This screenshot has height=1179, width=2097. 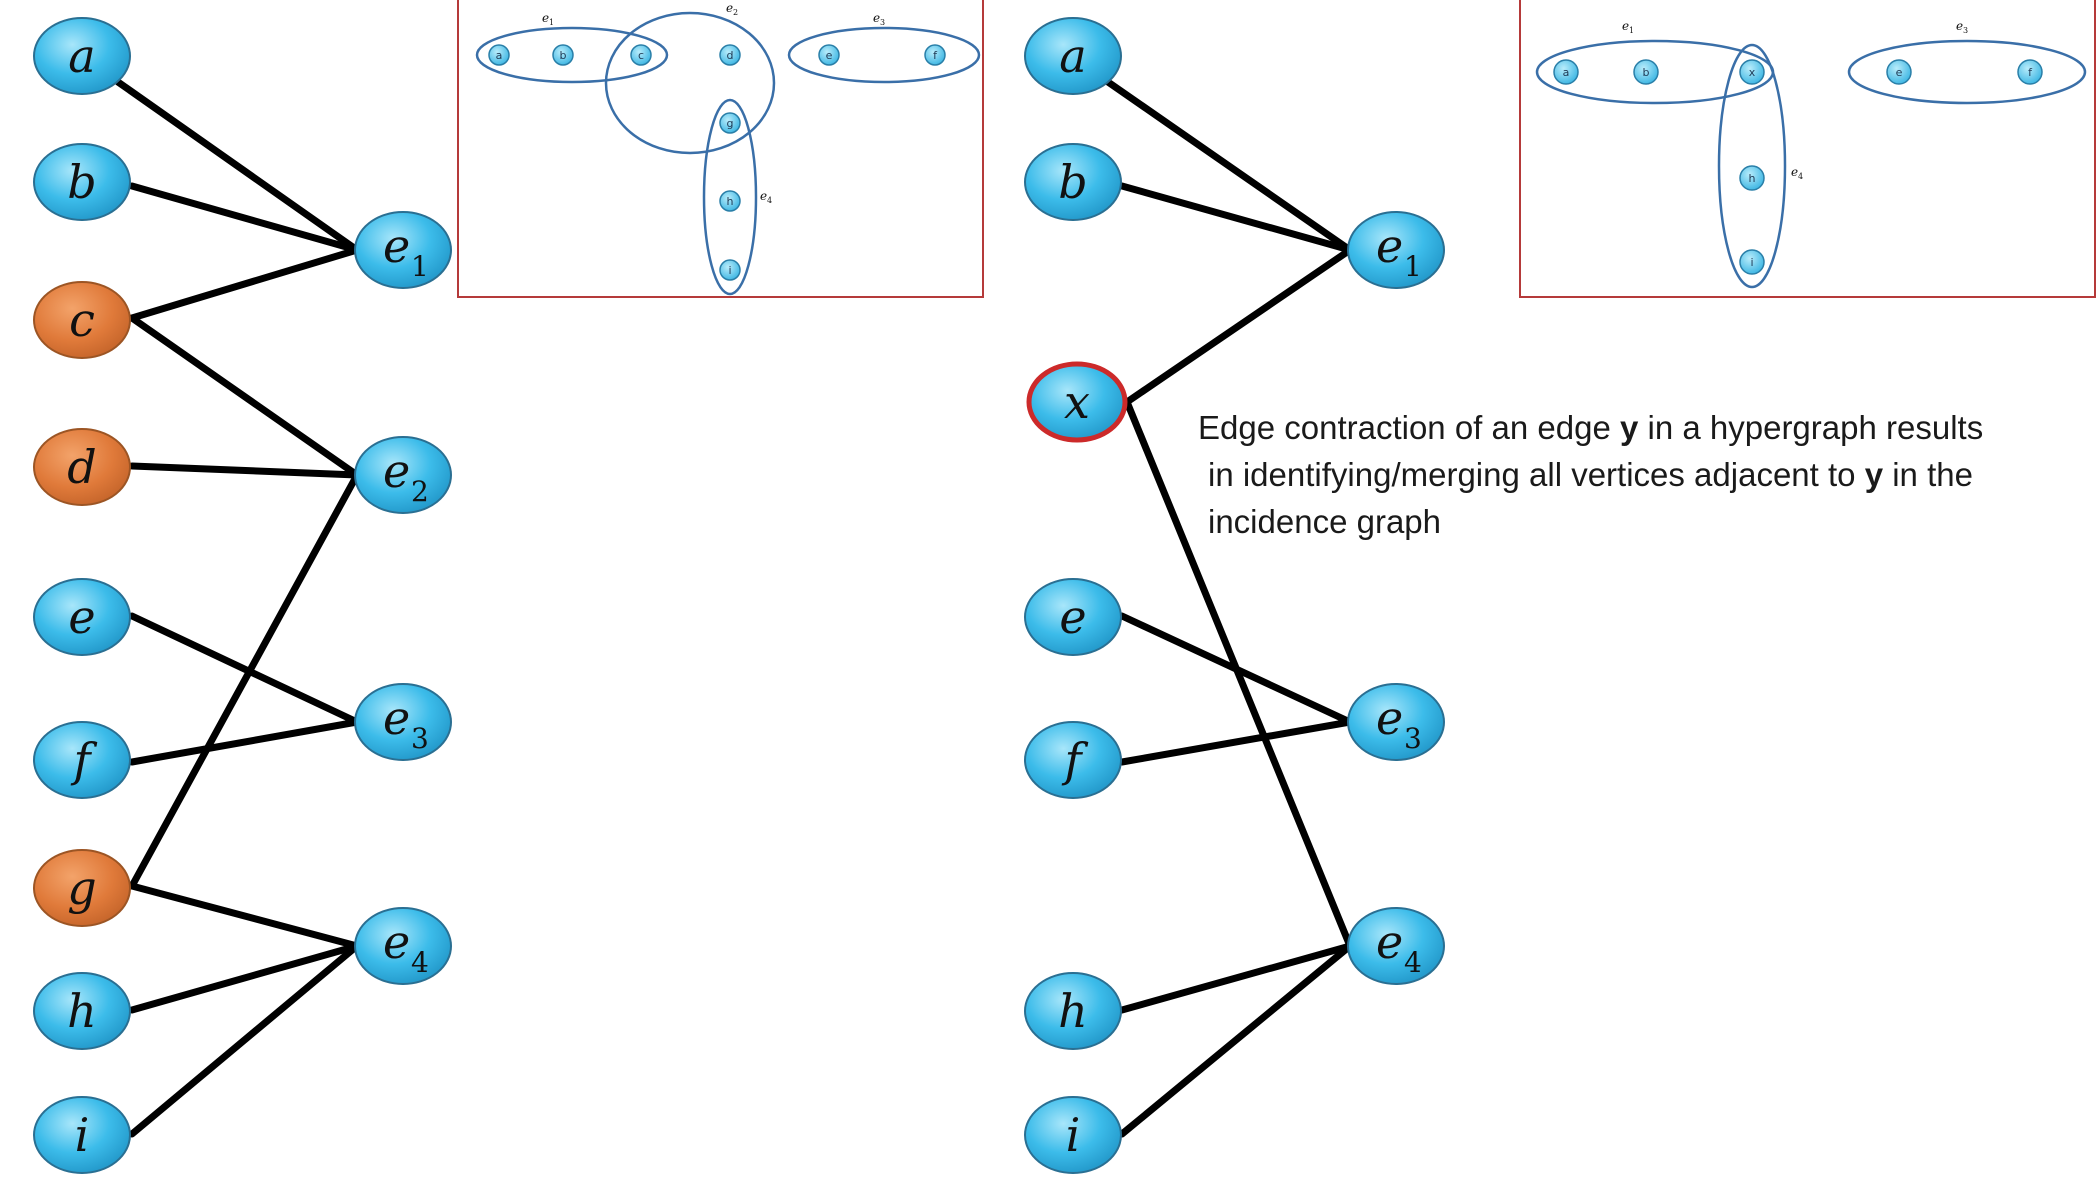 I want to click on right-inset-vertex-x: x, so click(x=1752, y=72).